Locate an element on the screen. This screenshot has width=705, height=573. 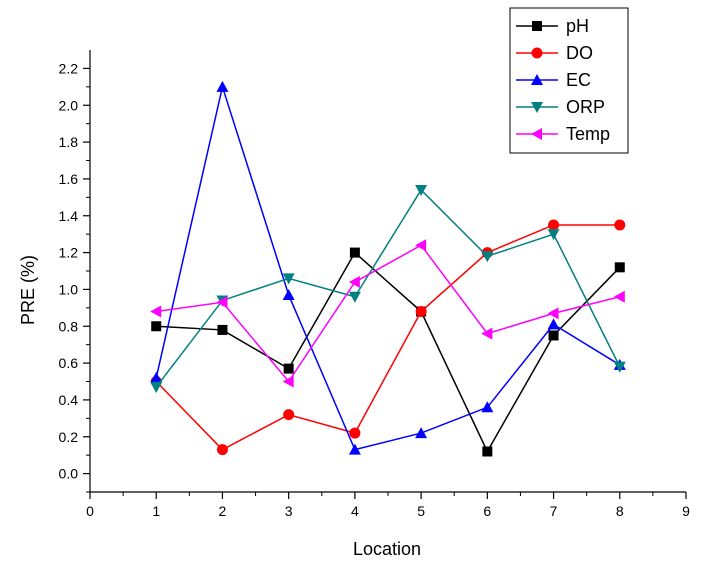
y-tick-label: 1.2 is located at coordinates (69, 253).